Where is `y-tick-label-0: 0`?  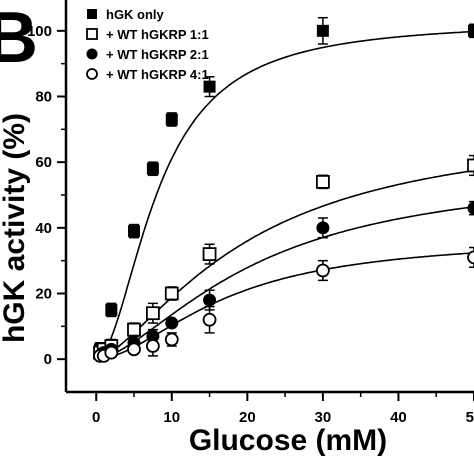 y-tick-label-0: 0 is located at coordinates (48, 359).